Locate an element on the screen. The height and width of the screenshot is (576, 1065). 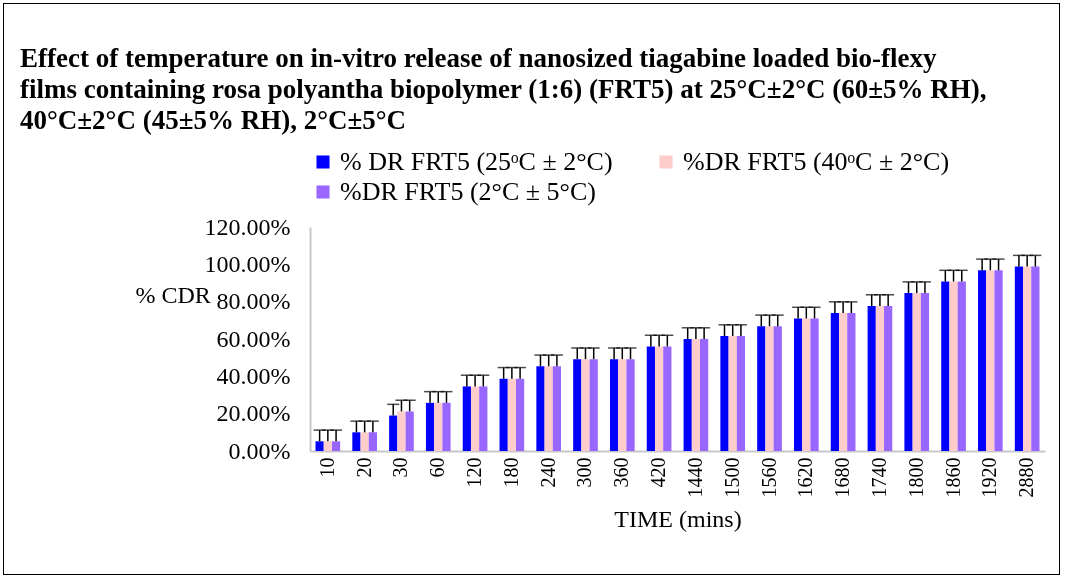
x-tick-label: 1920 is located at coordinates (989, 477).